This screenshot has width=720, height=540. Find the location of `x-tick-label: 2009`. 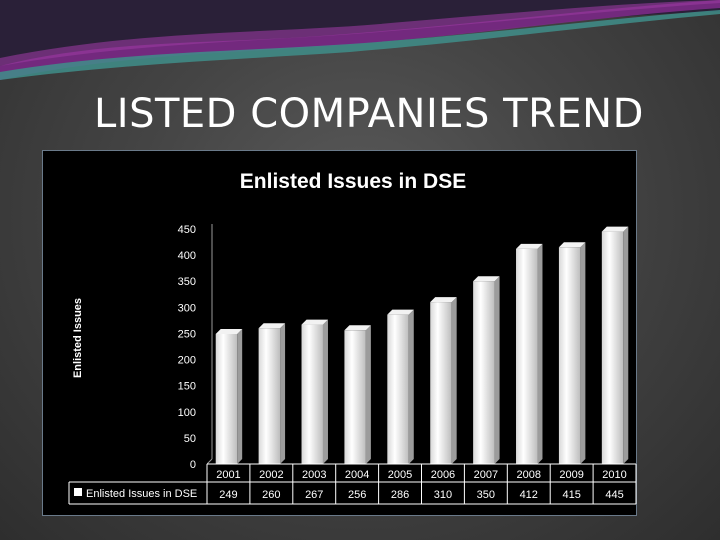

x-tick-label: 2009 is located at coordinates (571, 475).